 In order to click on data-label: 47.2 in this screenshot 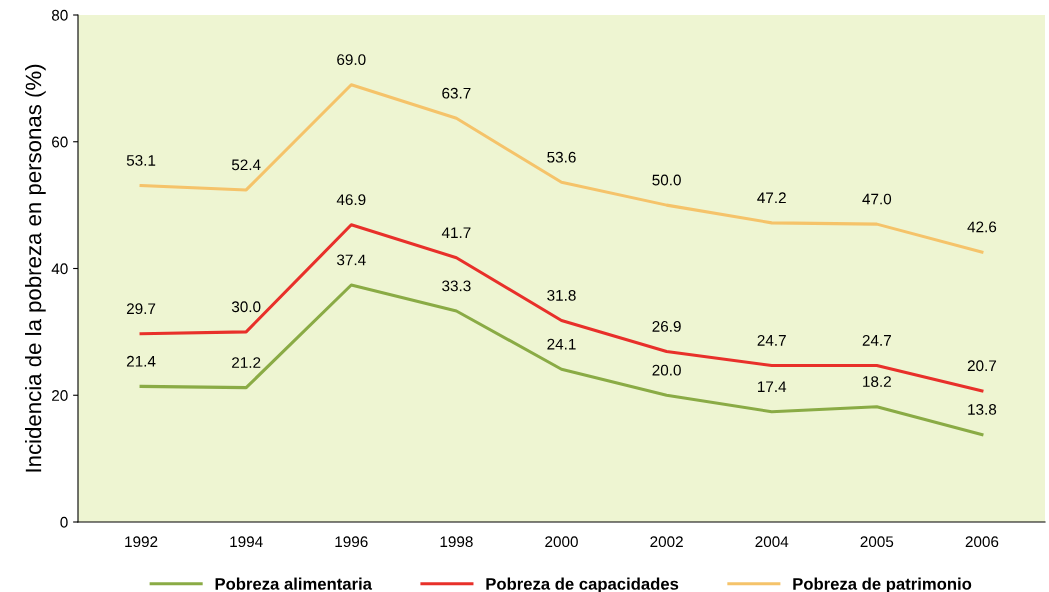, I will do `click(771, 198)`.